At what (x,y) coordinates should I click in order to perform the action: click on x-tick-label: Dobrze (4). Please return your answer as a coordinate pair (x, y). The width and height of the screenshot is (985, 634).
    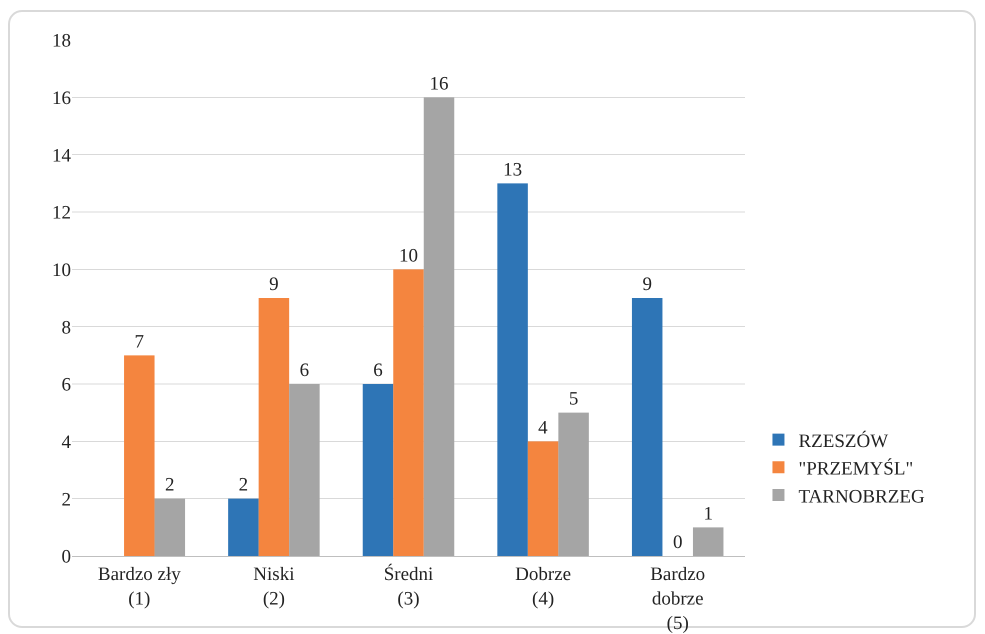
    Looking at the image, I should click on (543, 587).